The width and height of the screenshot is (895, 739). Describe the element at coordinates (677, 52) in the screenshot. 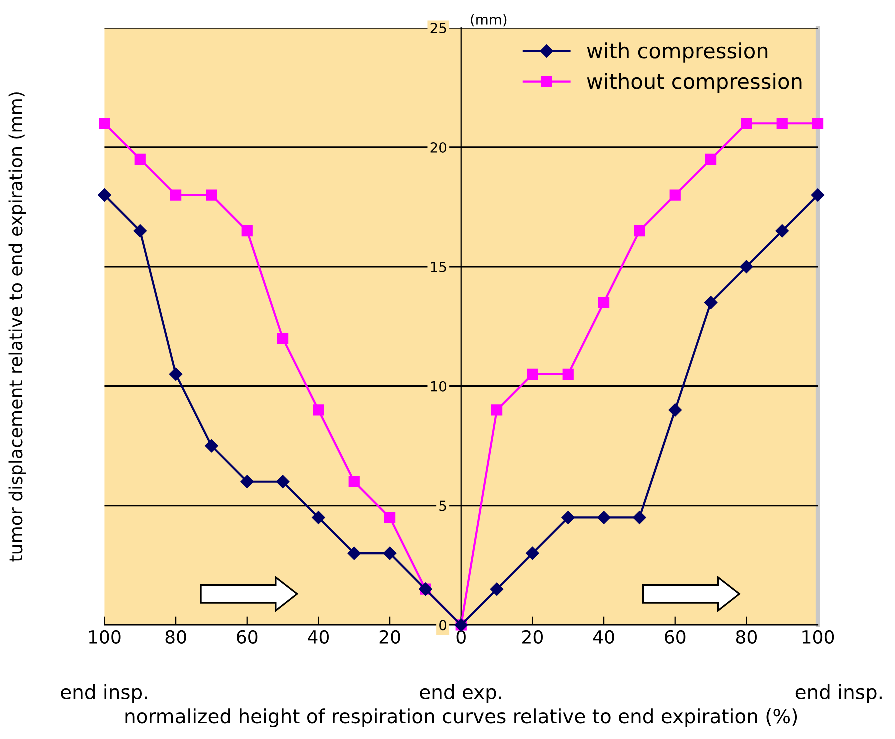

I see `legend-label: with compression` at that location.